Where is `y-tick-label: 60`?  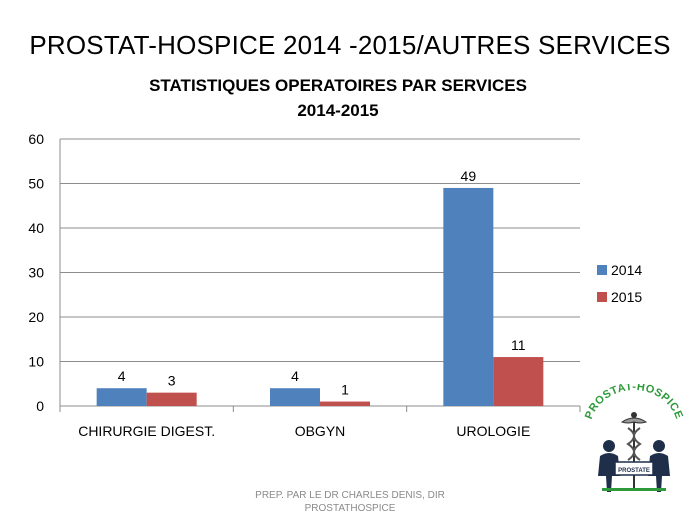 y-tick-label: 60 is located at coordinates (36, 139).